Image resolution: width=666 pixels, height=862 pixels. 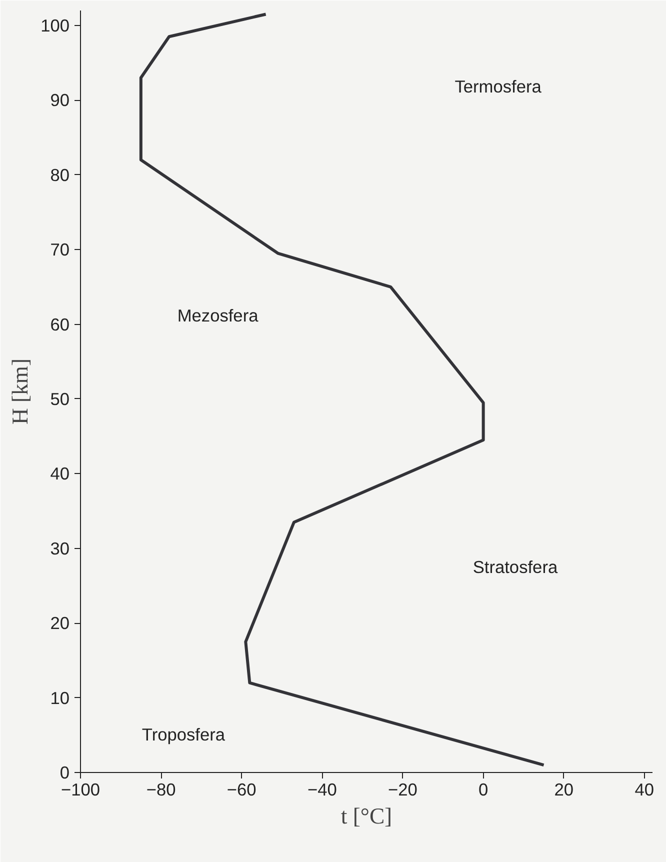 What do you see at coordinates (366, 816) in the screenshot?
I see `x-axis-title: t [°C]` at bounding box center [366, 816].